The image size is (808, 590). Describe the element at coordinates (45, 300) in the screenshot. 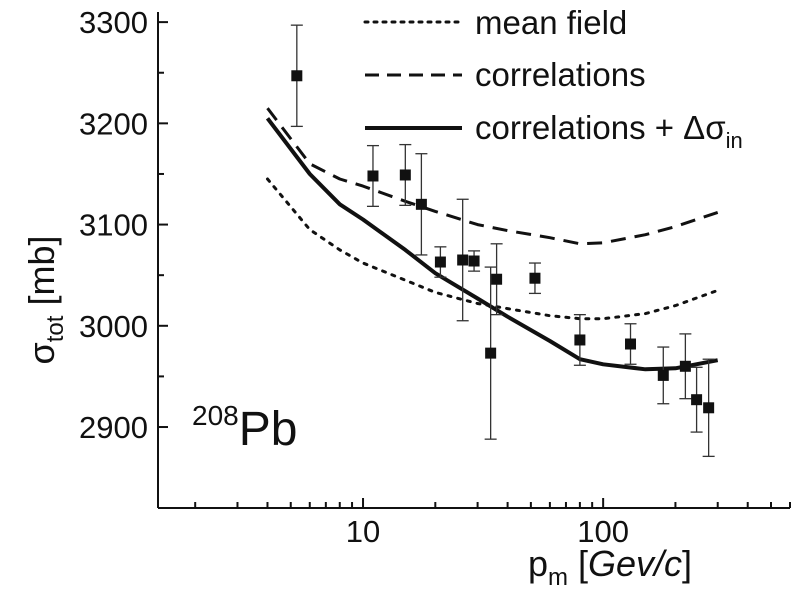

I see `y-axis-label: σtot [mb]` at that location.